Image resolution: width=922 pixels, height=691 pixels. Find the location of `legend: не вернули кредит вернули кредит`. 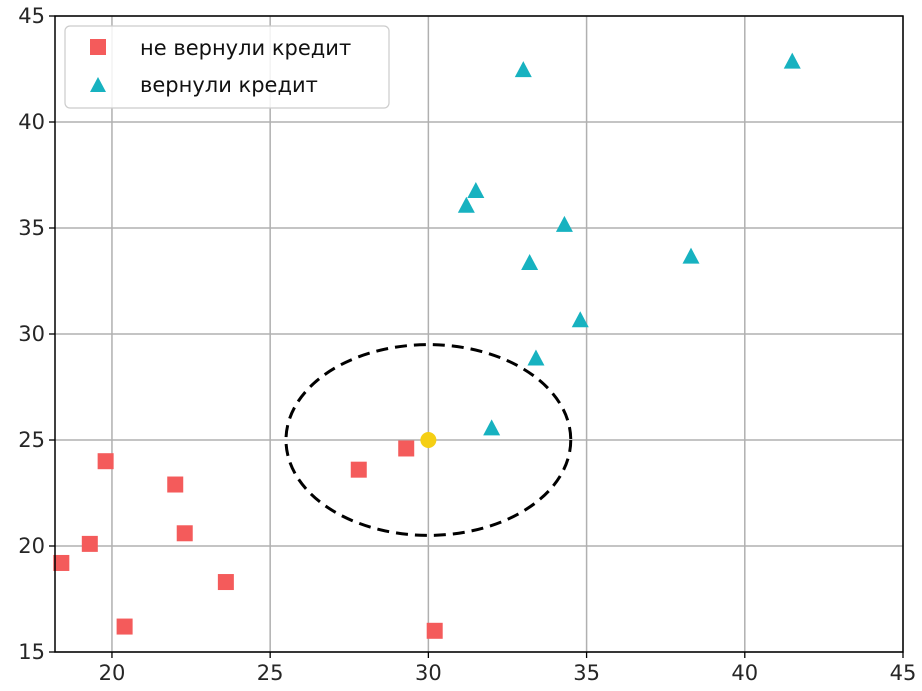

legend: не вернули кредит вернули кредит is located at coordinates (227, 67).